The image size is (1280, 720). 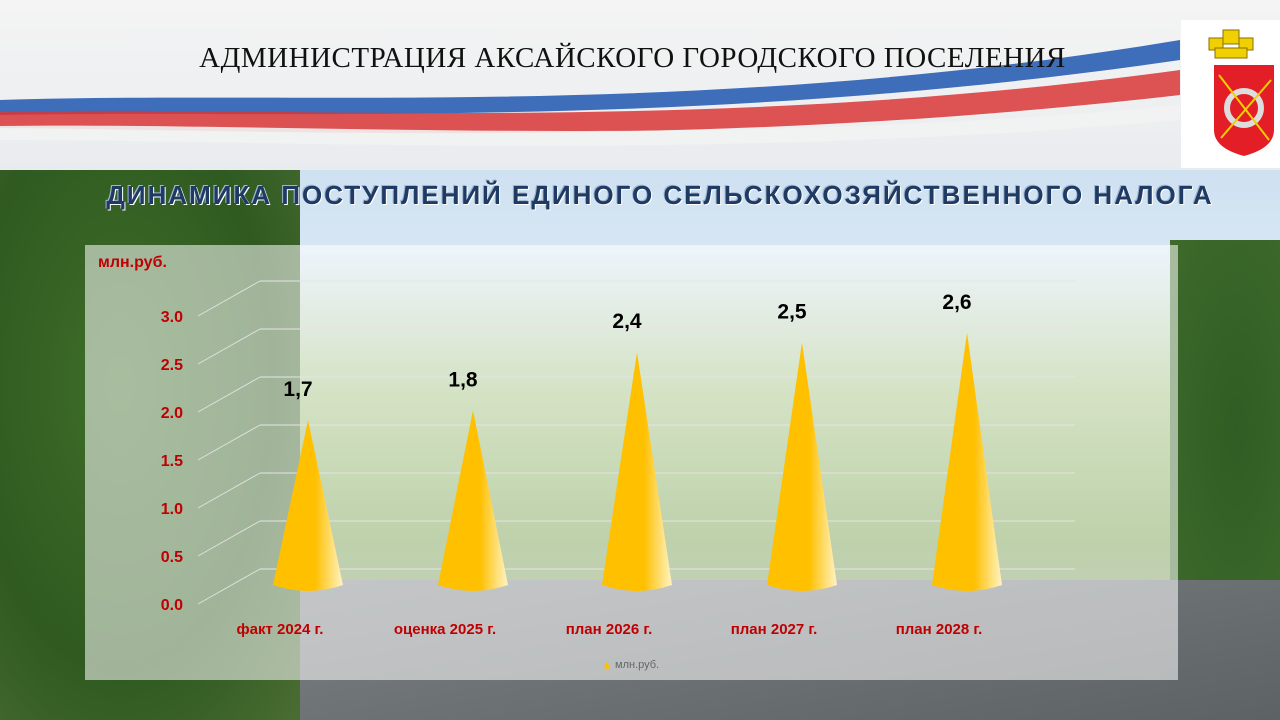 What do you see at coordinates (1225, 430) in the screenshot?
I see `background-trees-right` at bounding box center [1225, 430].